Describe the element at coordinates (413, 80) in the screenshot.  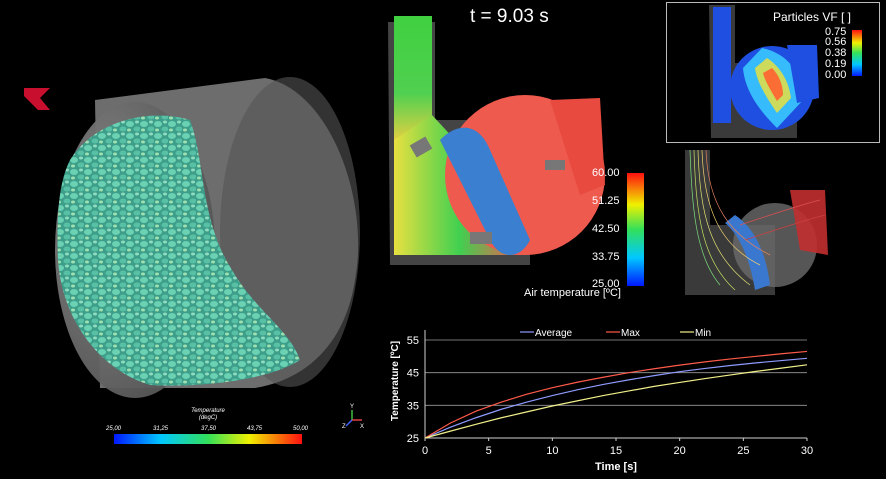
I see `duct-inlet-leg` at that location.